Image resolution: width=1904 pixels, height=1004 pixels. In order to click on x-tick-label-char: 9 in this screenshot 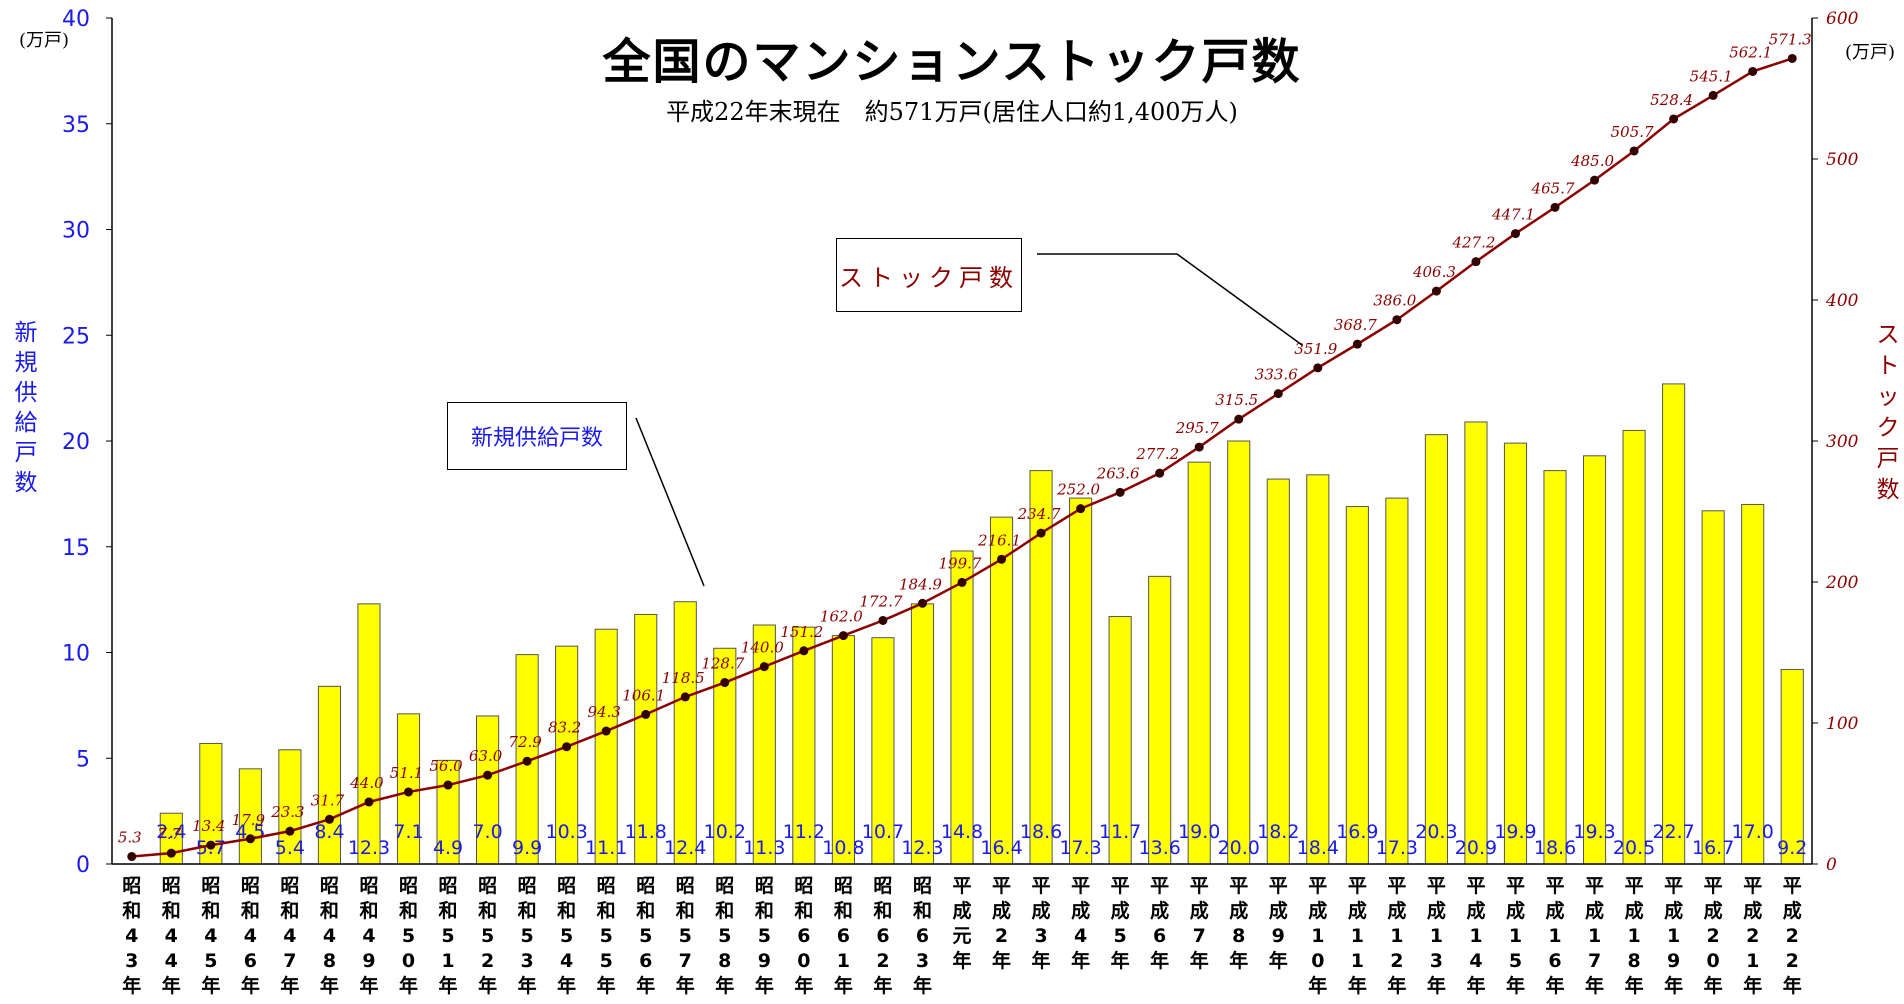, I will do `click(764, 961)`.